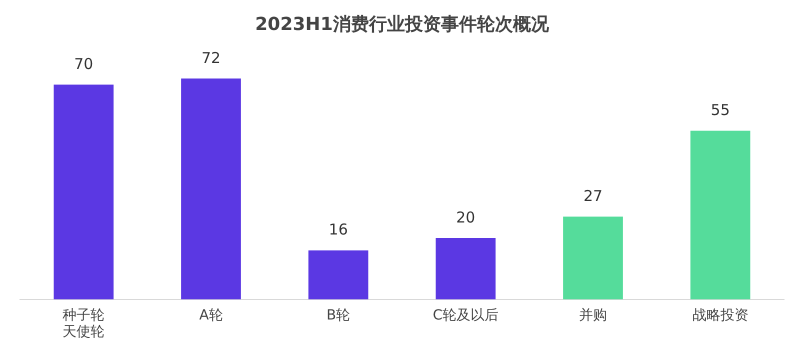 This screenshot has height=349, width=804. I want to click on x-tick-label: A轮, so click(211, 315).